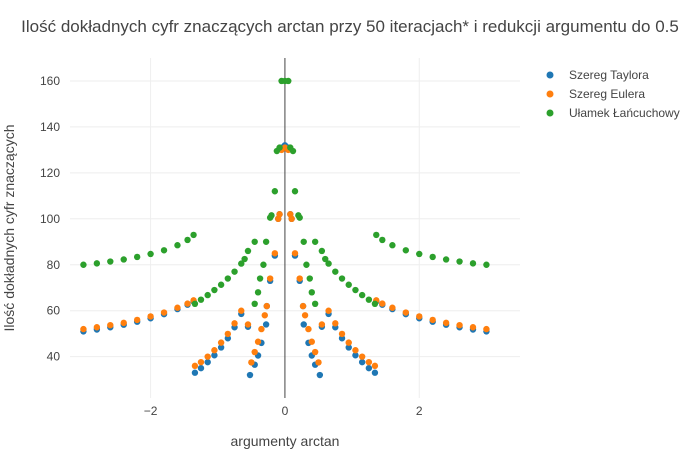 This screenshot has height=455, width=700. What do you see at coordinates (609, 75) in the screenshot?
I see `legend-label: Szereg Taylora` at bounding box center [609, 75].